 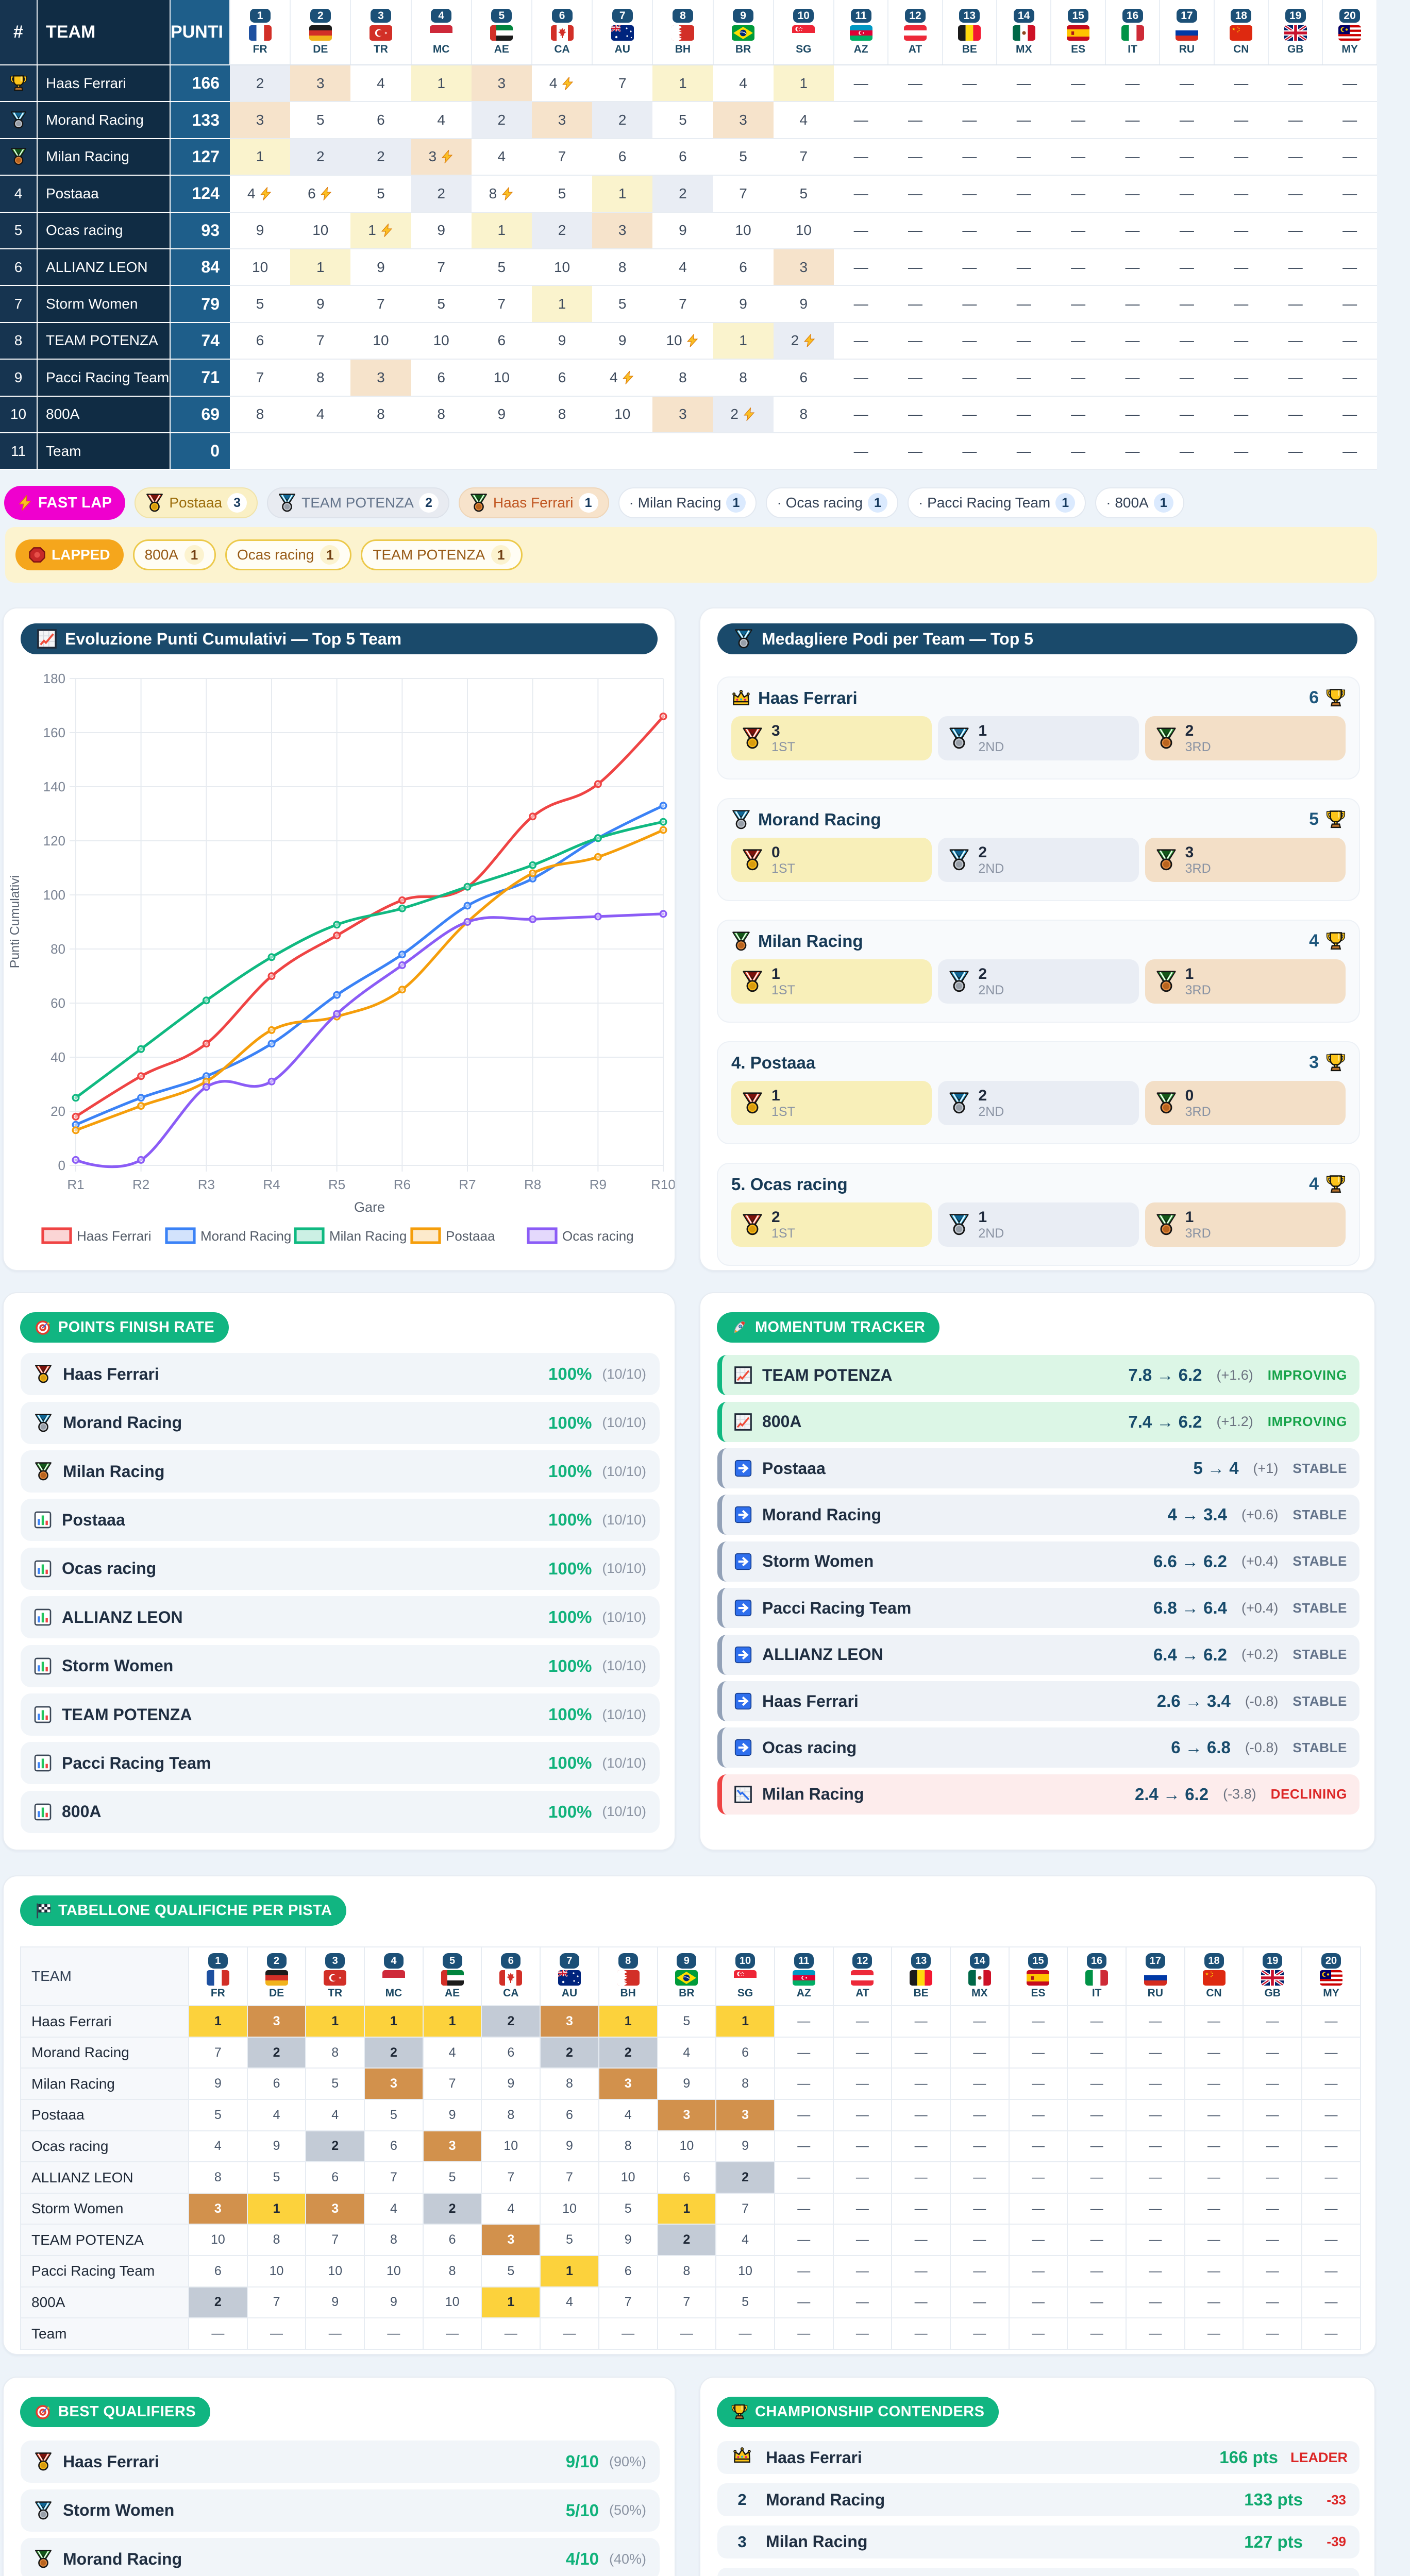 What do you see at coordinates (598, 1236) in the screenshot?
I see `svg-text: Ocas racing` at bounding box center [598, 1236].